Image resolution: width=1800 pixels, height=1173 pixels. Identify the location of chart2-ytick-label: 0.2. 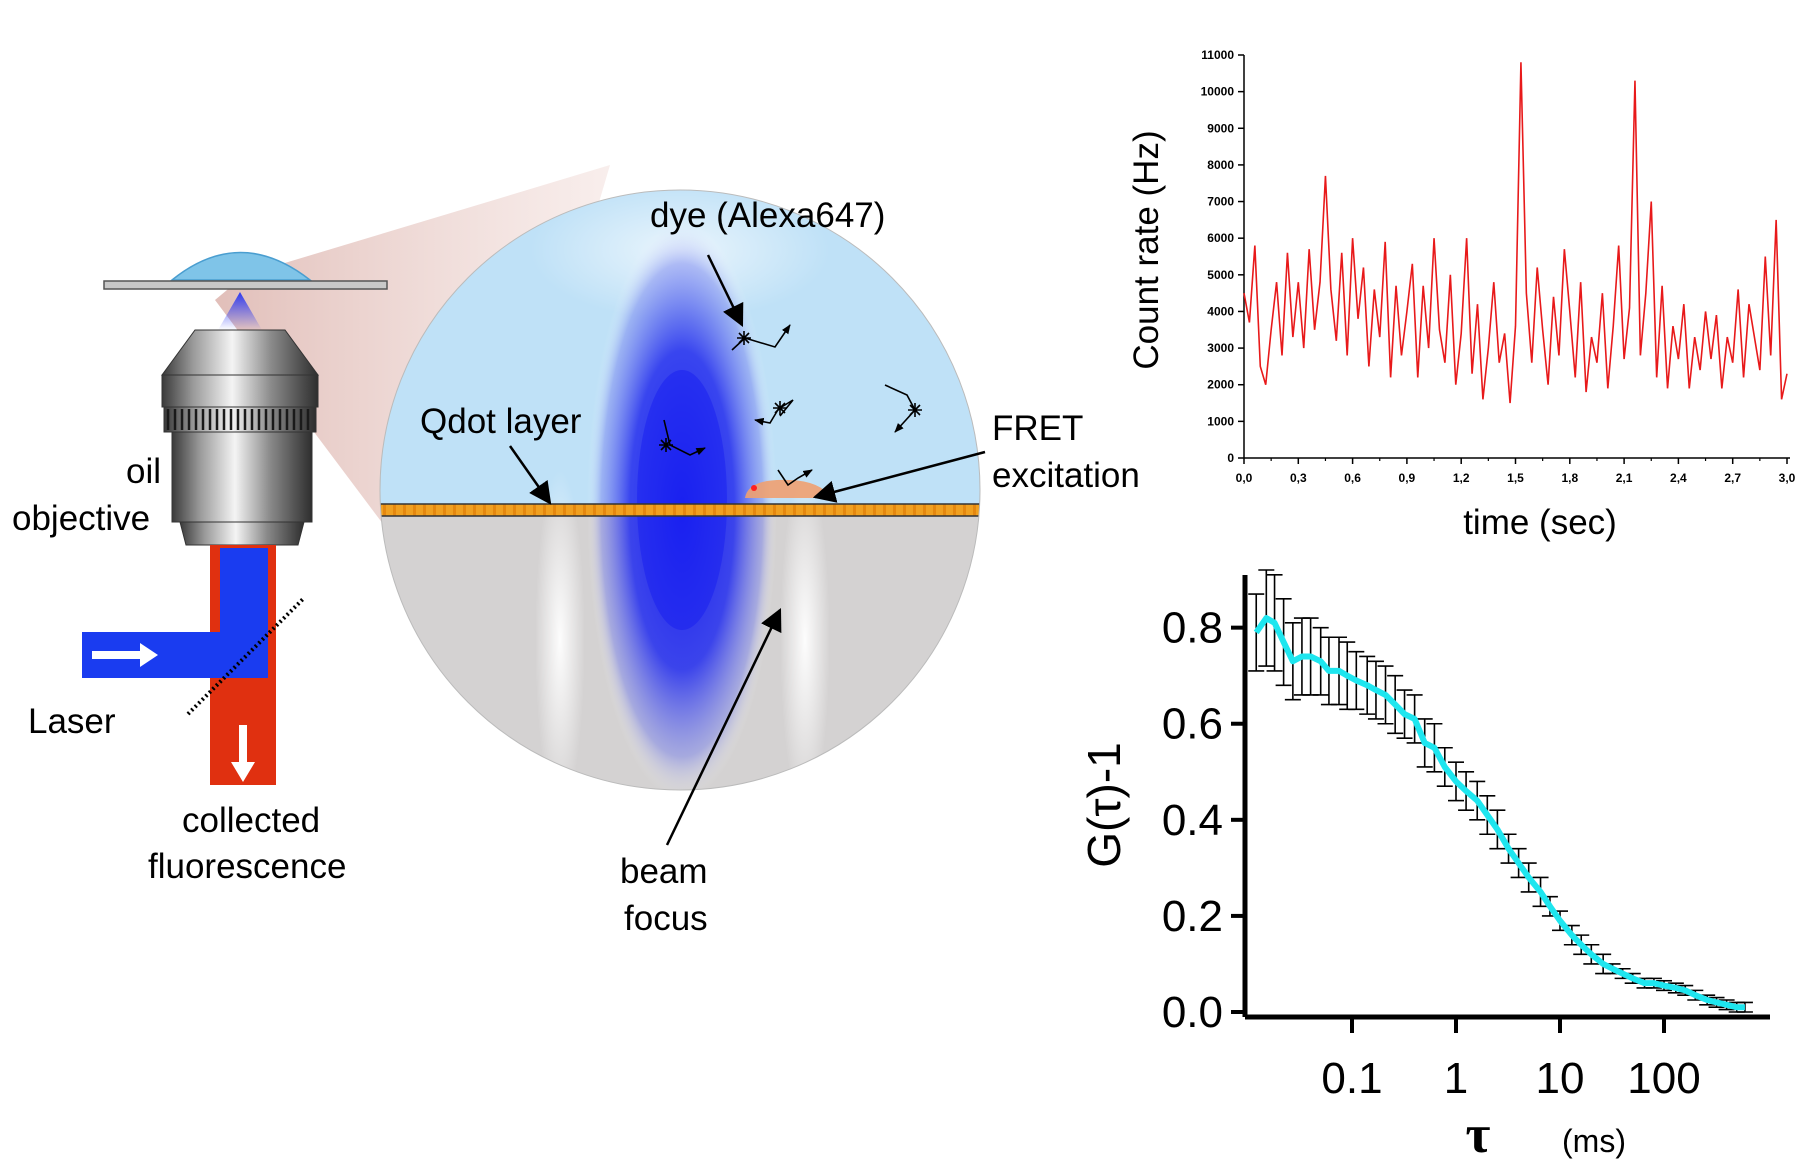
(1192, 916).